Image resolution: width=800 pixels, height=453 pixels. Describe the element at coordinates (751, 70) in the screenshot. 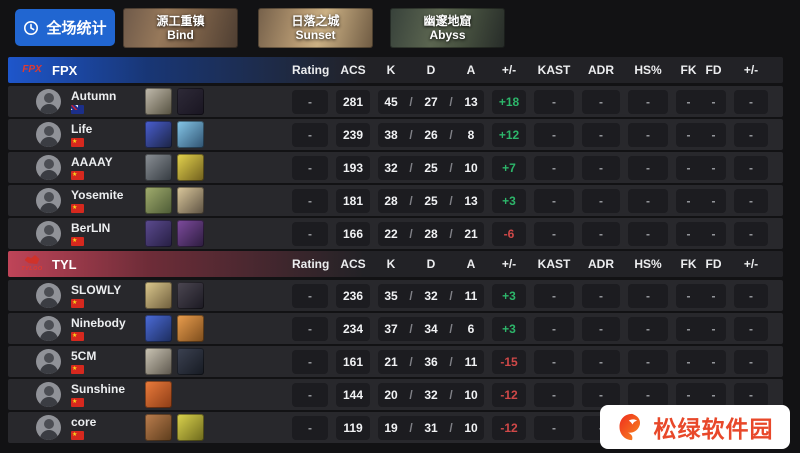

I see `col-plus-minus-2: +/-` at that location.